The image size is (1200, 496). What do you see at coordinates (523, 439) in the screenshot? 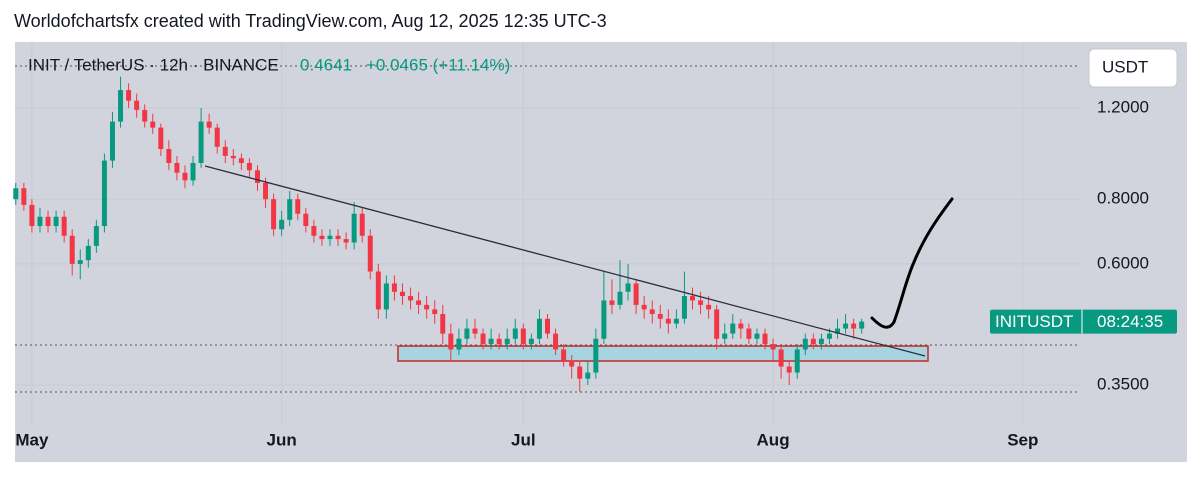
I see `x-tick-label: Jul` at bounding box center [523, 439].